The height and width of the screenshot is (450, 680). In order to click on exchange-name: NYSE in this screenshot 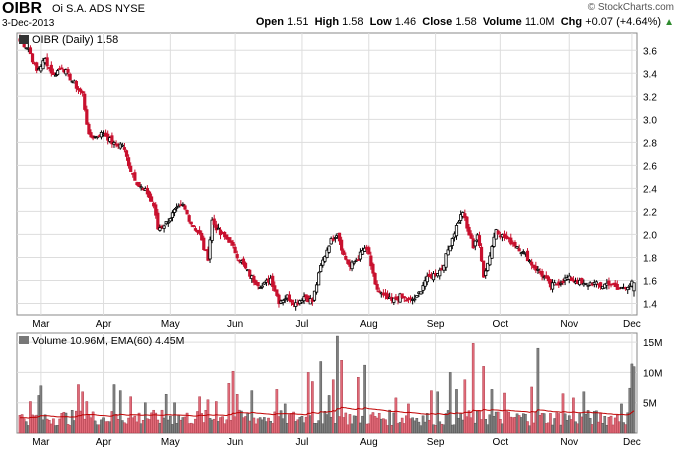, I will do `click(129, 9)`.